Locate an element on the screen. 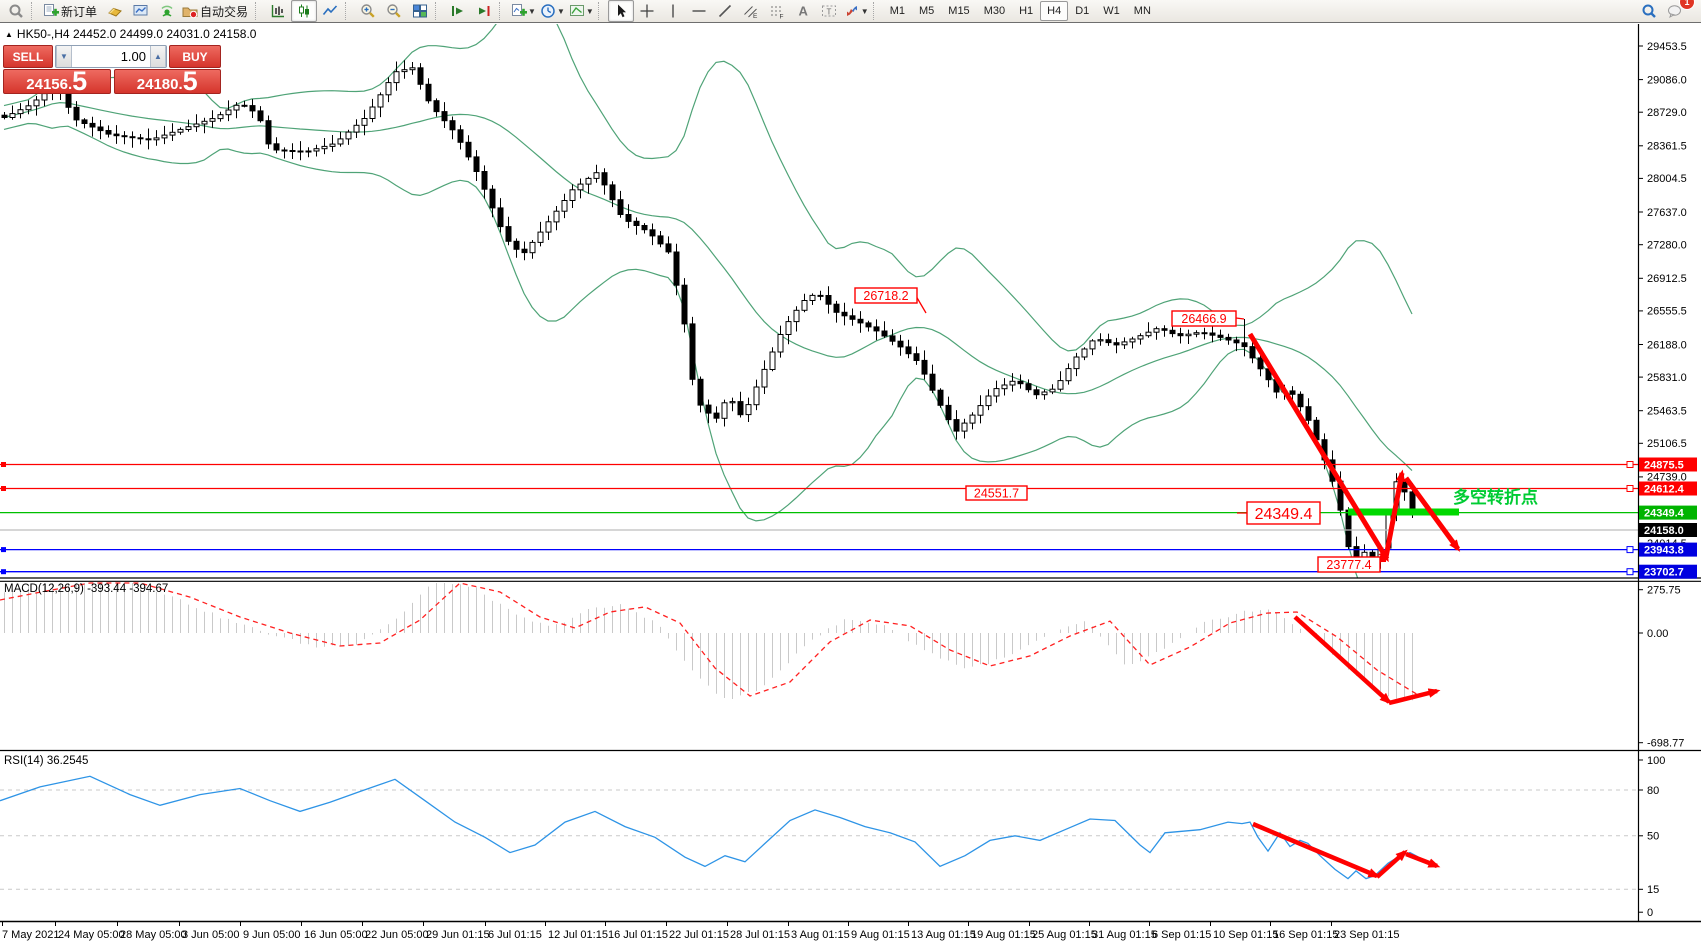 The image size is (1701, 945). market-watch-button is located at coordinates (141, 11).